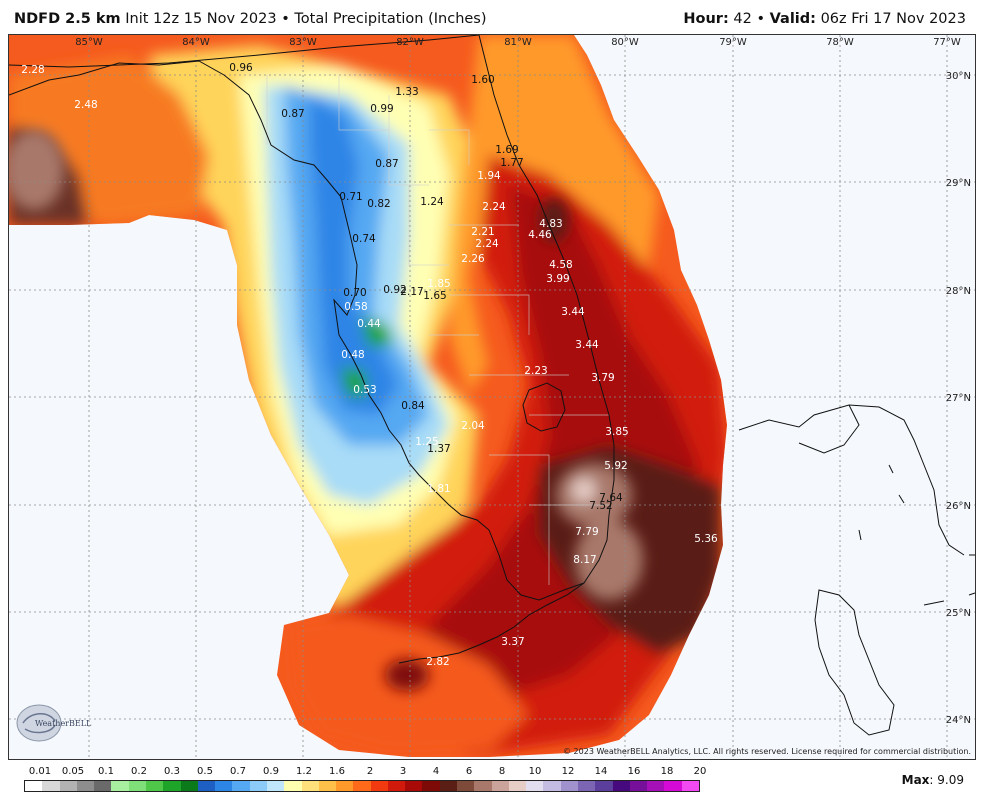 Image resolution: width=984 pixels, height=808 pixels. I want to click on value-label: 1.94, so click(489, 176).